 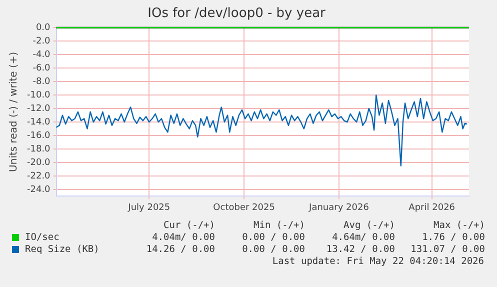 What do you see at coordinates (42, 237) in the screenshot?
I see `legend-label: IO/sec` at bounding box center [42, 237].